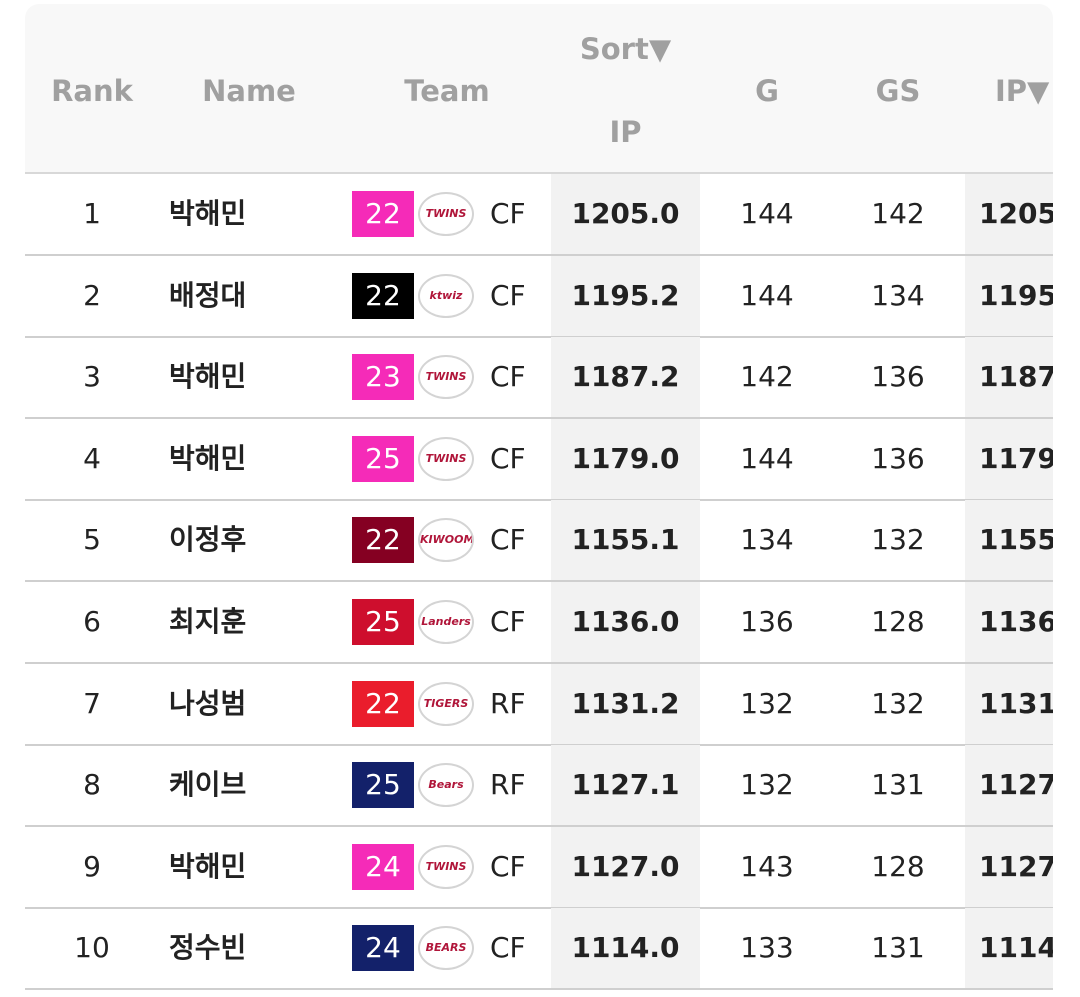 The image size is (1080, 997). What do you see at coordinates (446, 622) in the screenshot?
I see `team-logo: Landers` at bounding box center [446, 622].